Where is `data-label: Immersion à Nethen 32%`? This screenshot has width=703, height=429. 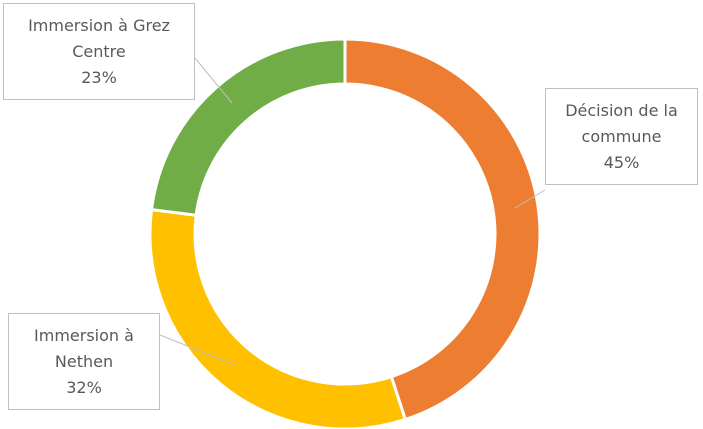 data-label: Immersion à Nethen 32% is located at coordinates (84, 361).